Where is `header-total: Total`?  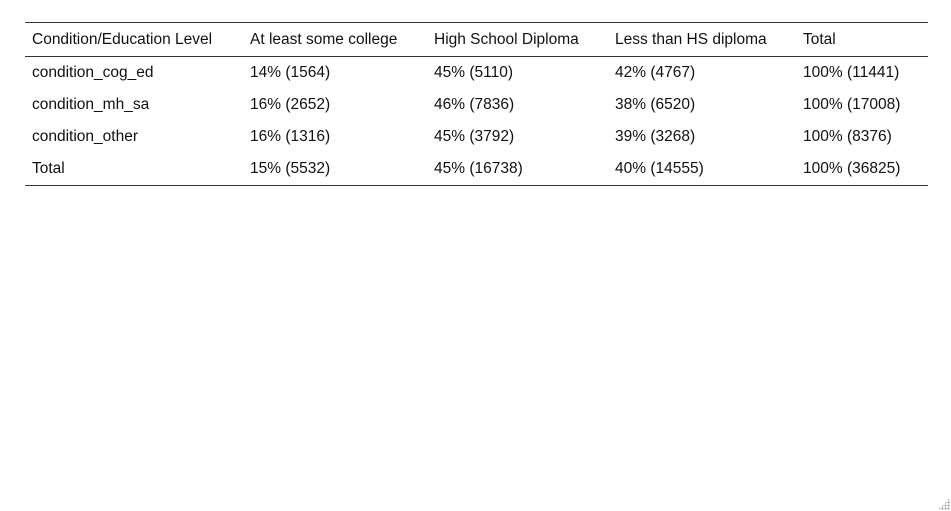 header-total: Total is located at coordinates (819, 39).